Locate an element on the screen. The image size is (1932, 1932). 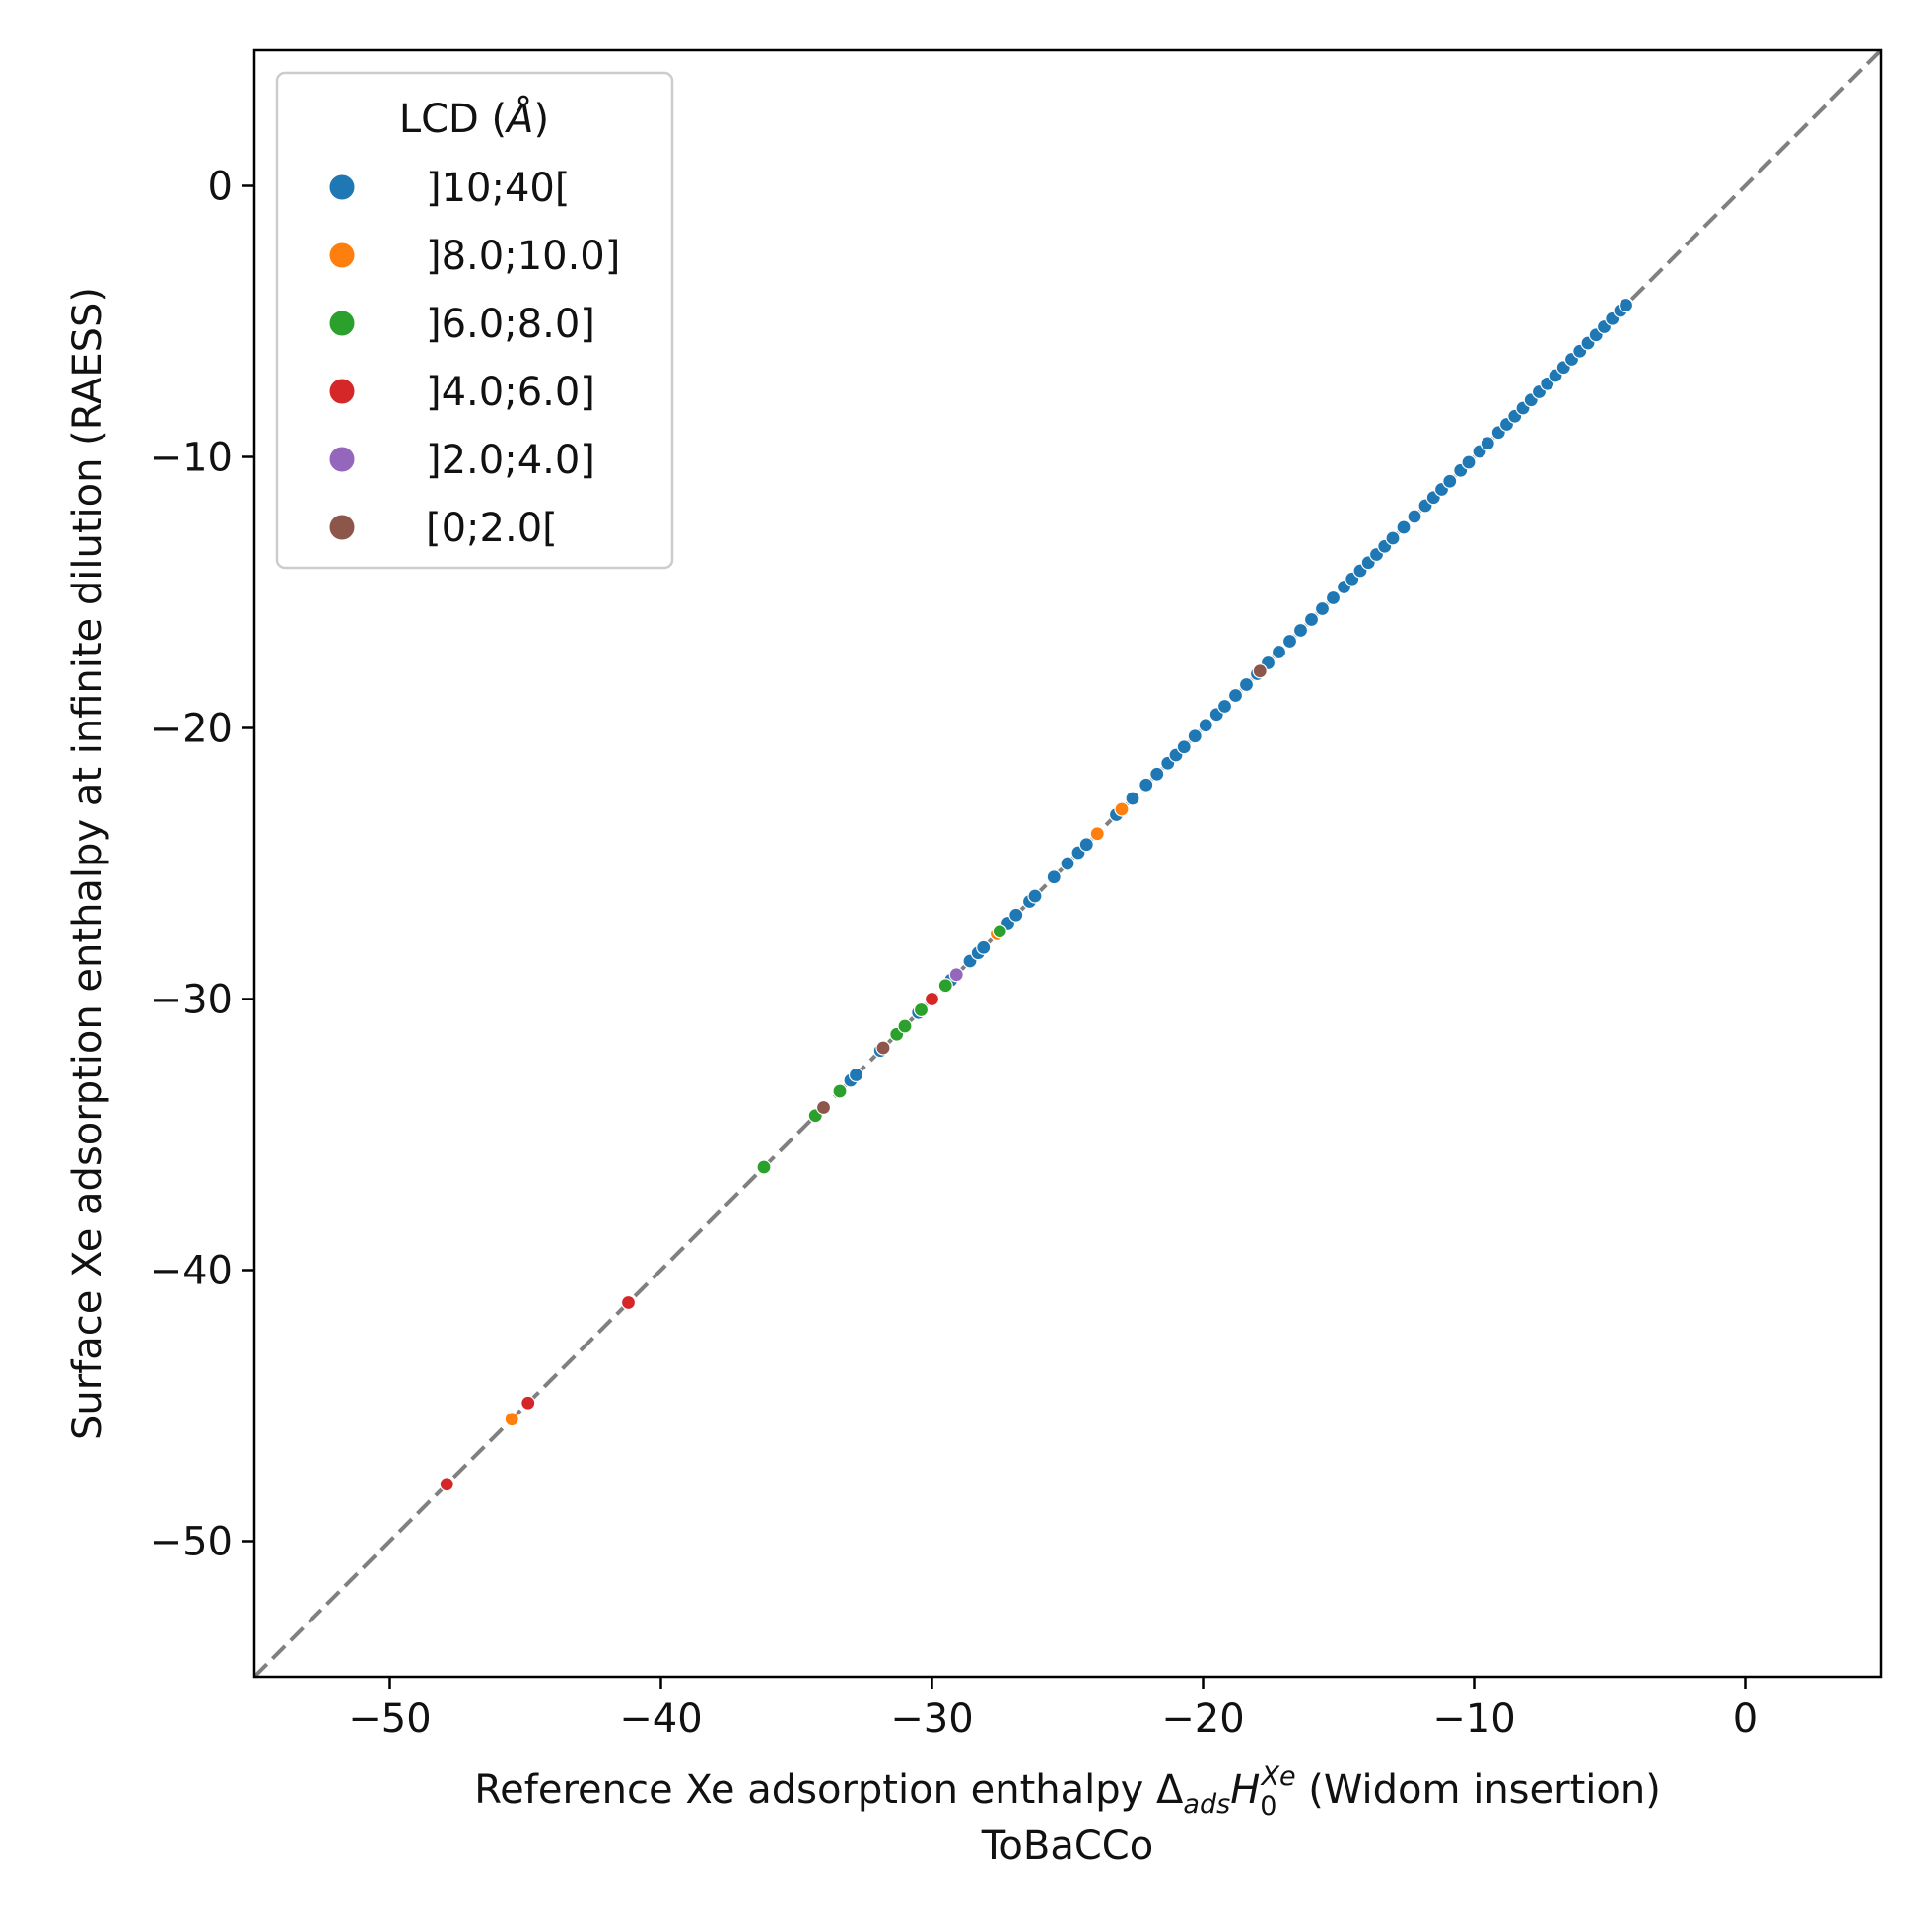
y-tick-label: −10 is located at coordinates (192, 459).